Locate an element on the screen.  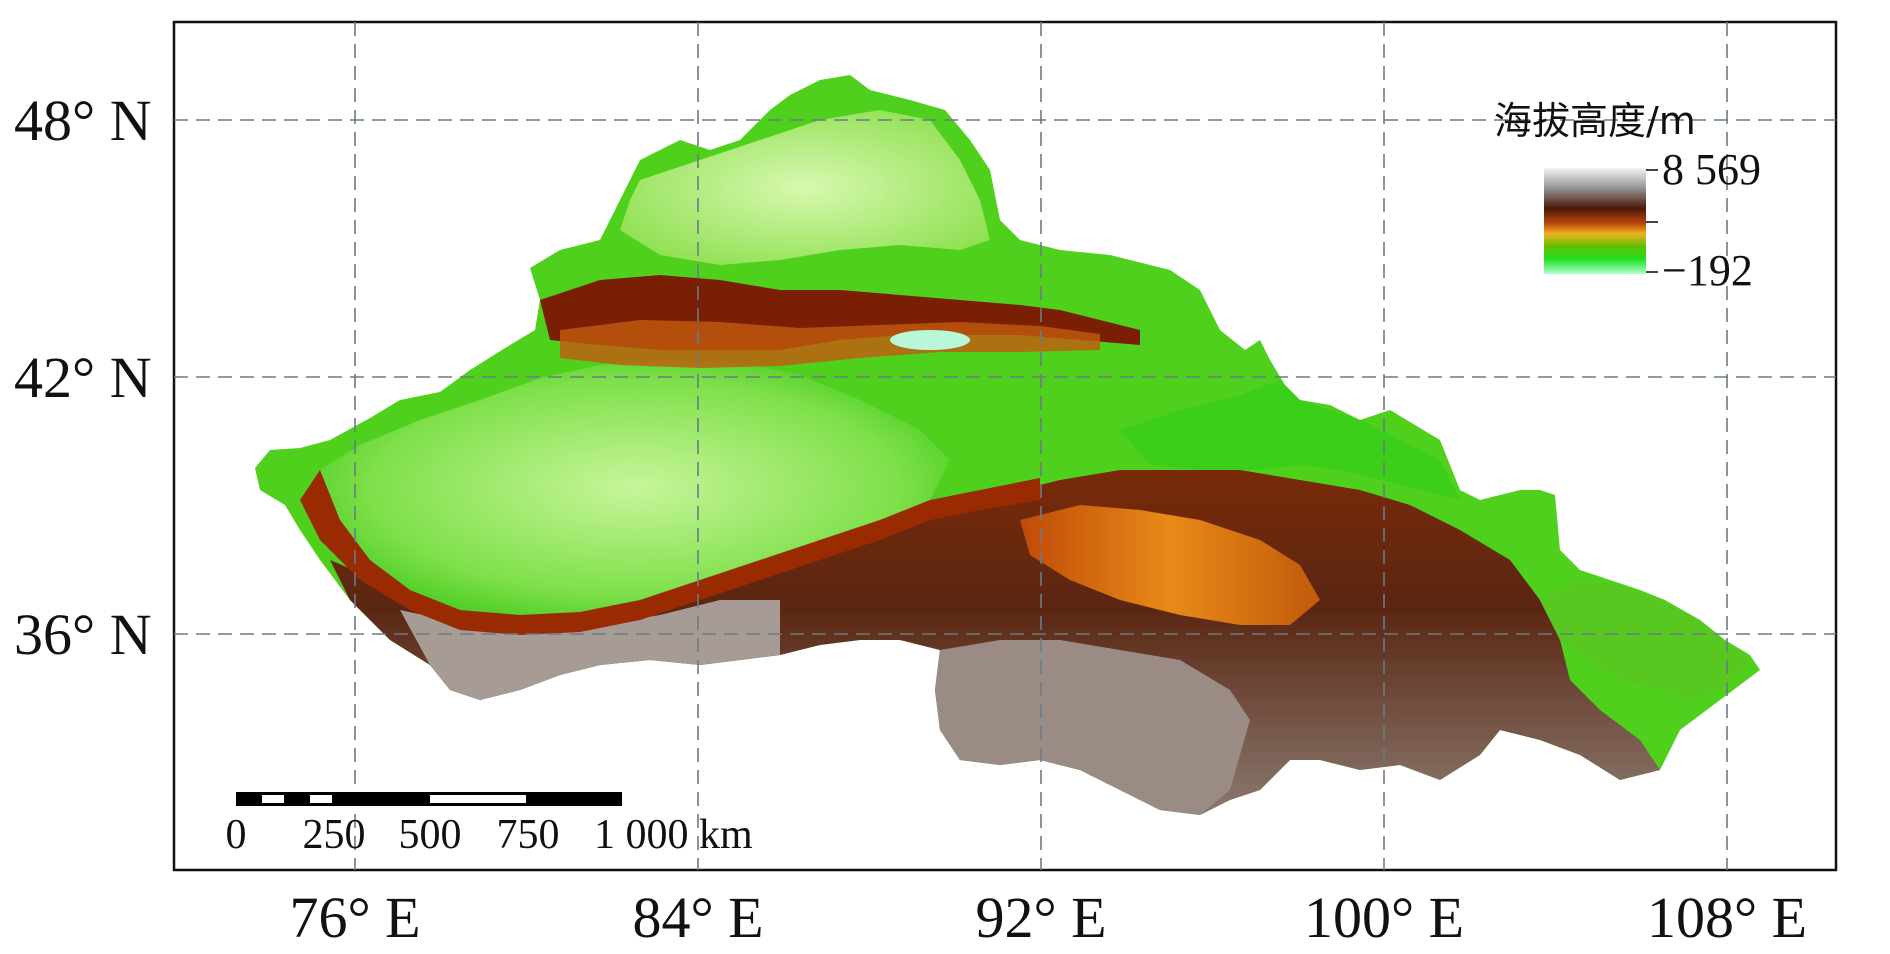
lon-label-92: 92° E is located at coordinates (1040, 917).